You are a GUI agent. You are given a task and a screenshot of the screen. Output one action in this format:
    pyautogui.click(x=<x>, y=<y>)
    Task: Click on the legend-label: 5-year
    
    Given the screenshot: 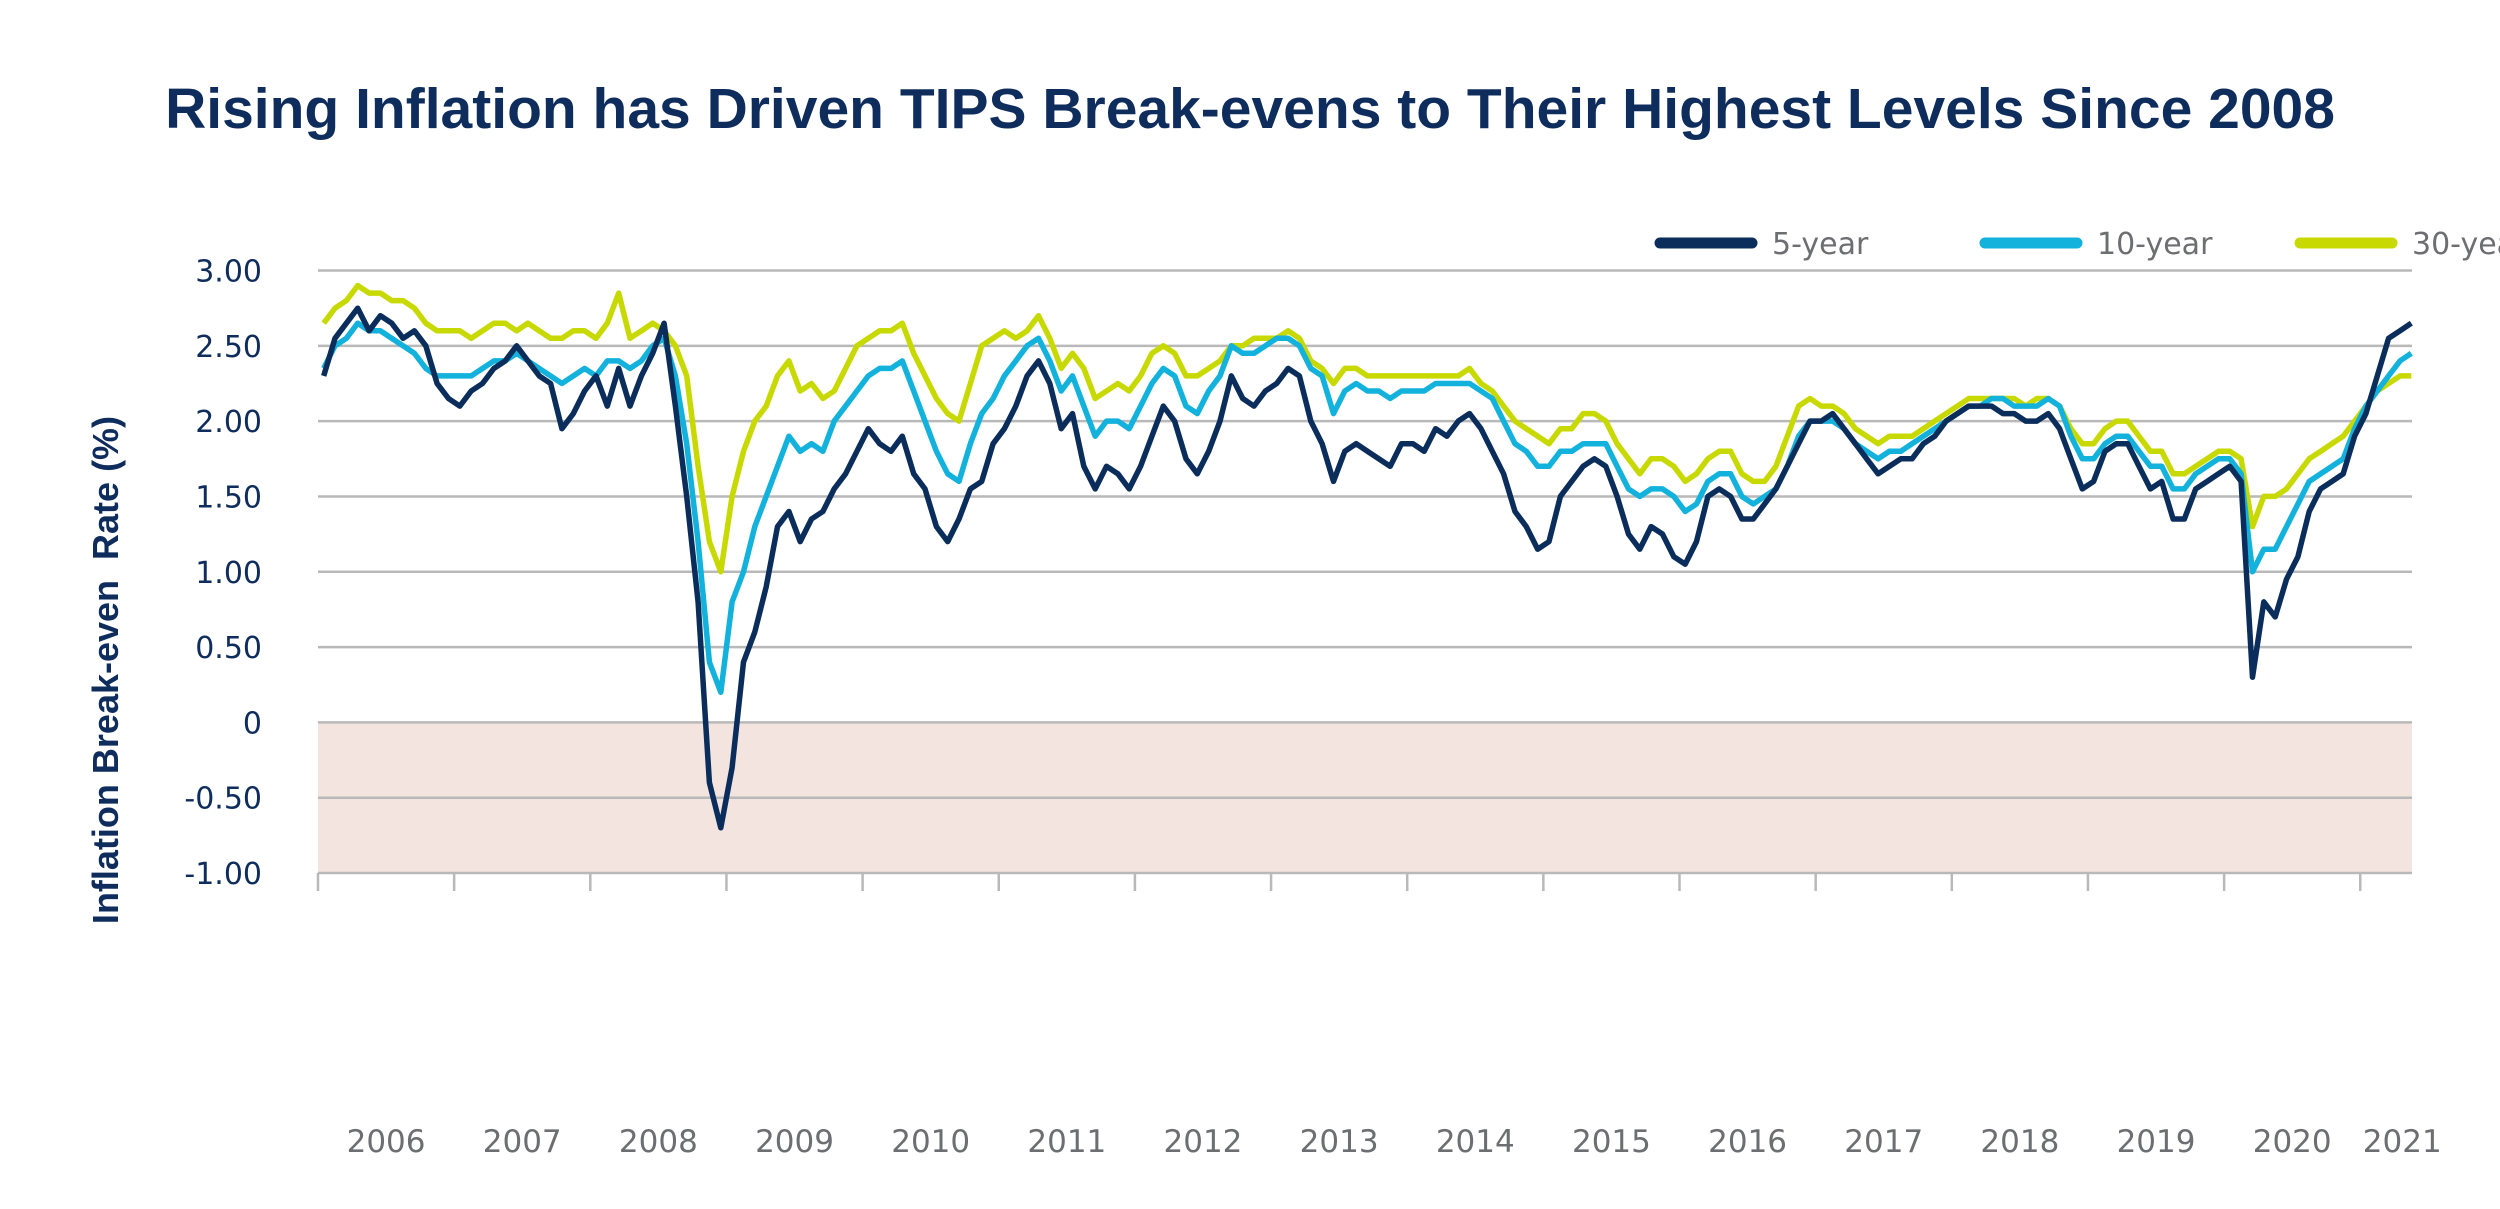 What is the action you would take?
    pyautogui.click(x=1820, y=244)
    